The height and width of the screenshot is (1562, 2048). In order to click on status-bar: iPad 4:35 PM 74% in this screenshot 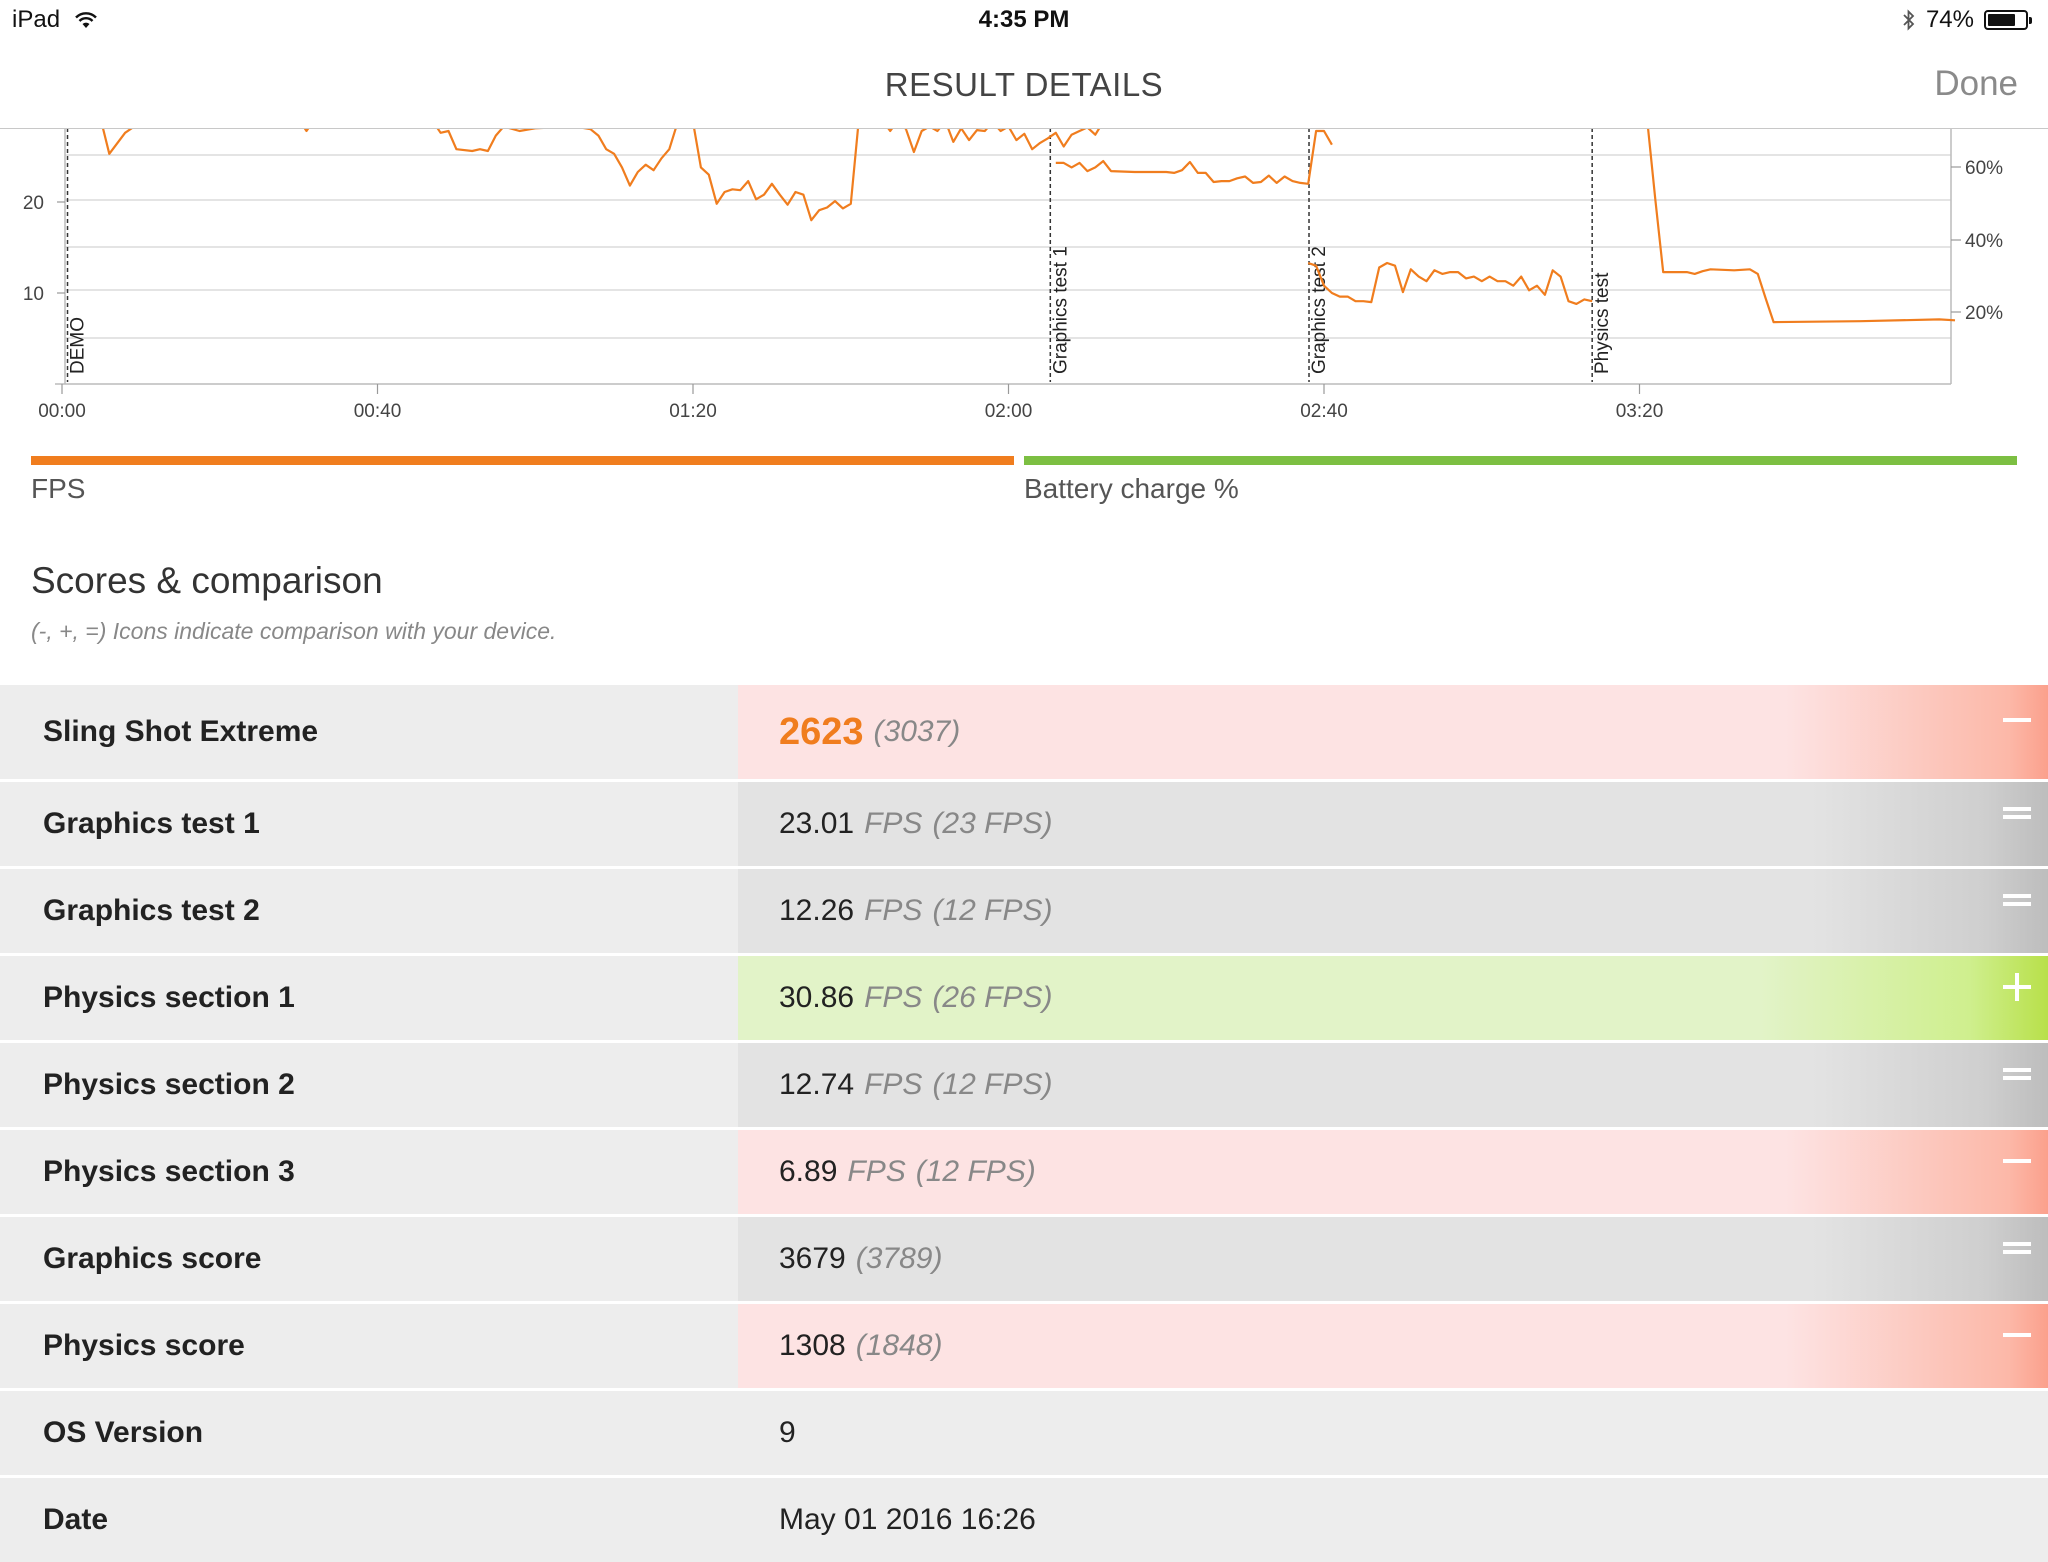, I will do `click(1024, 20)`.